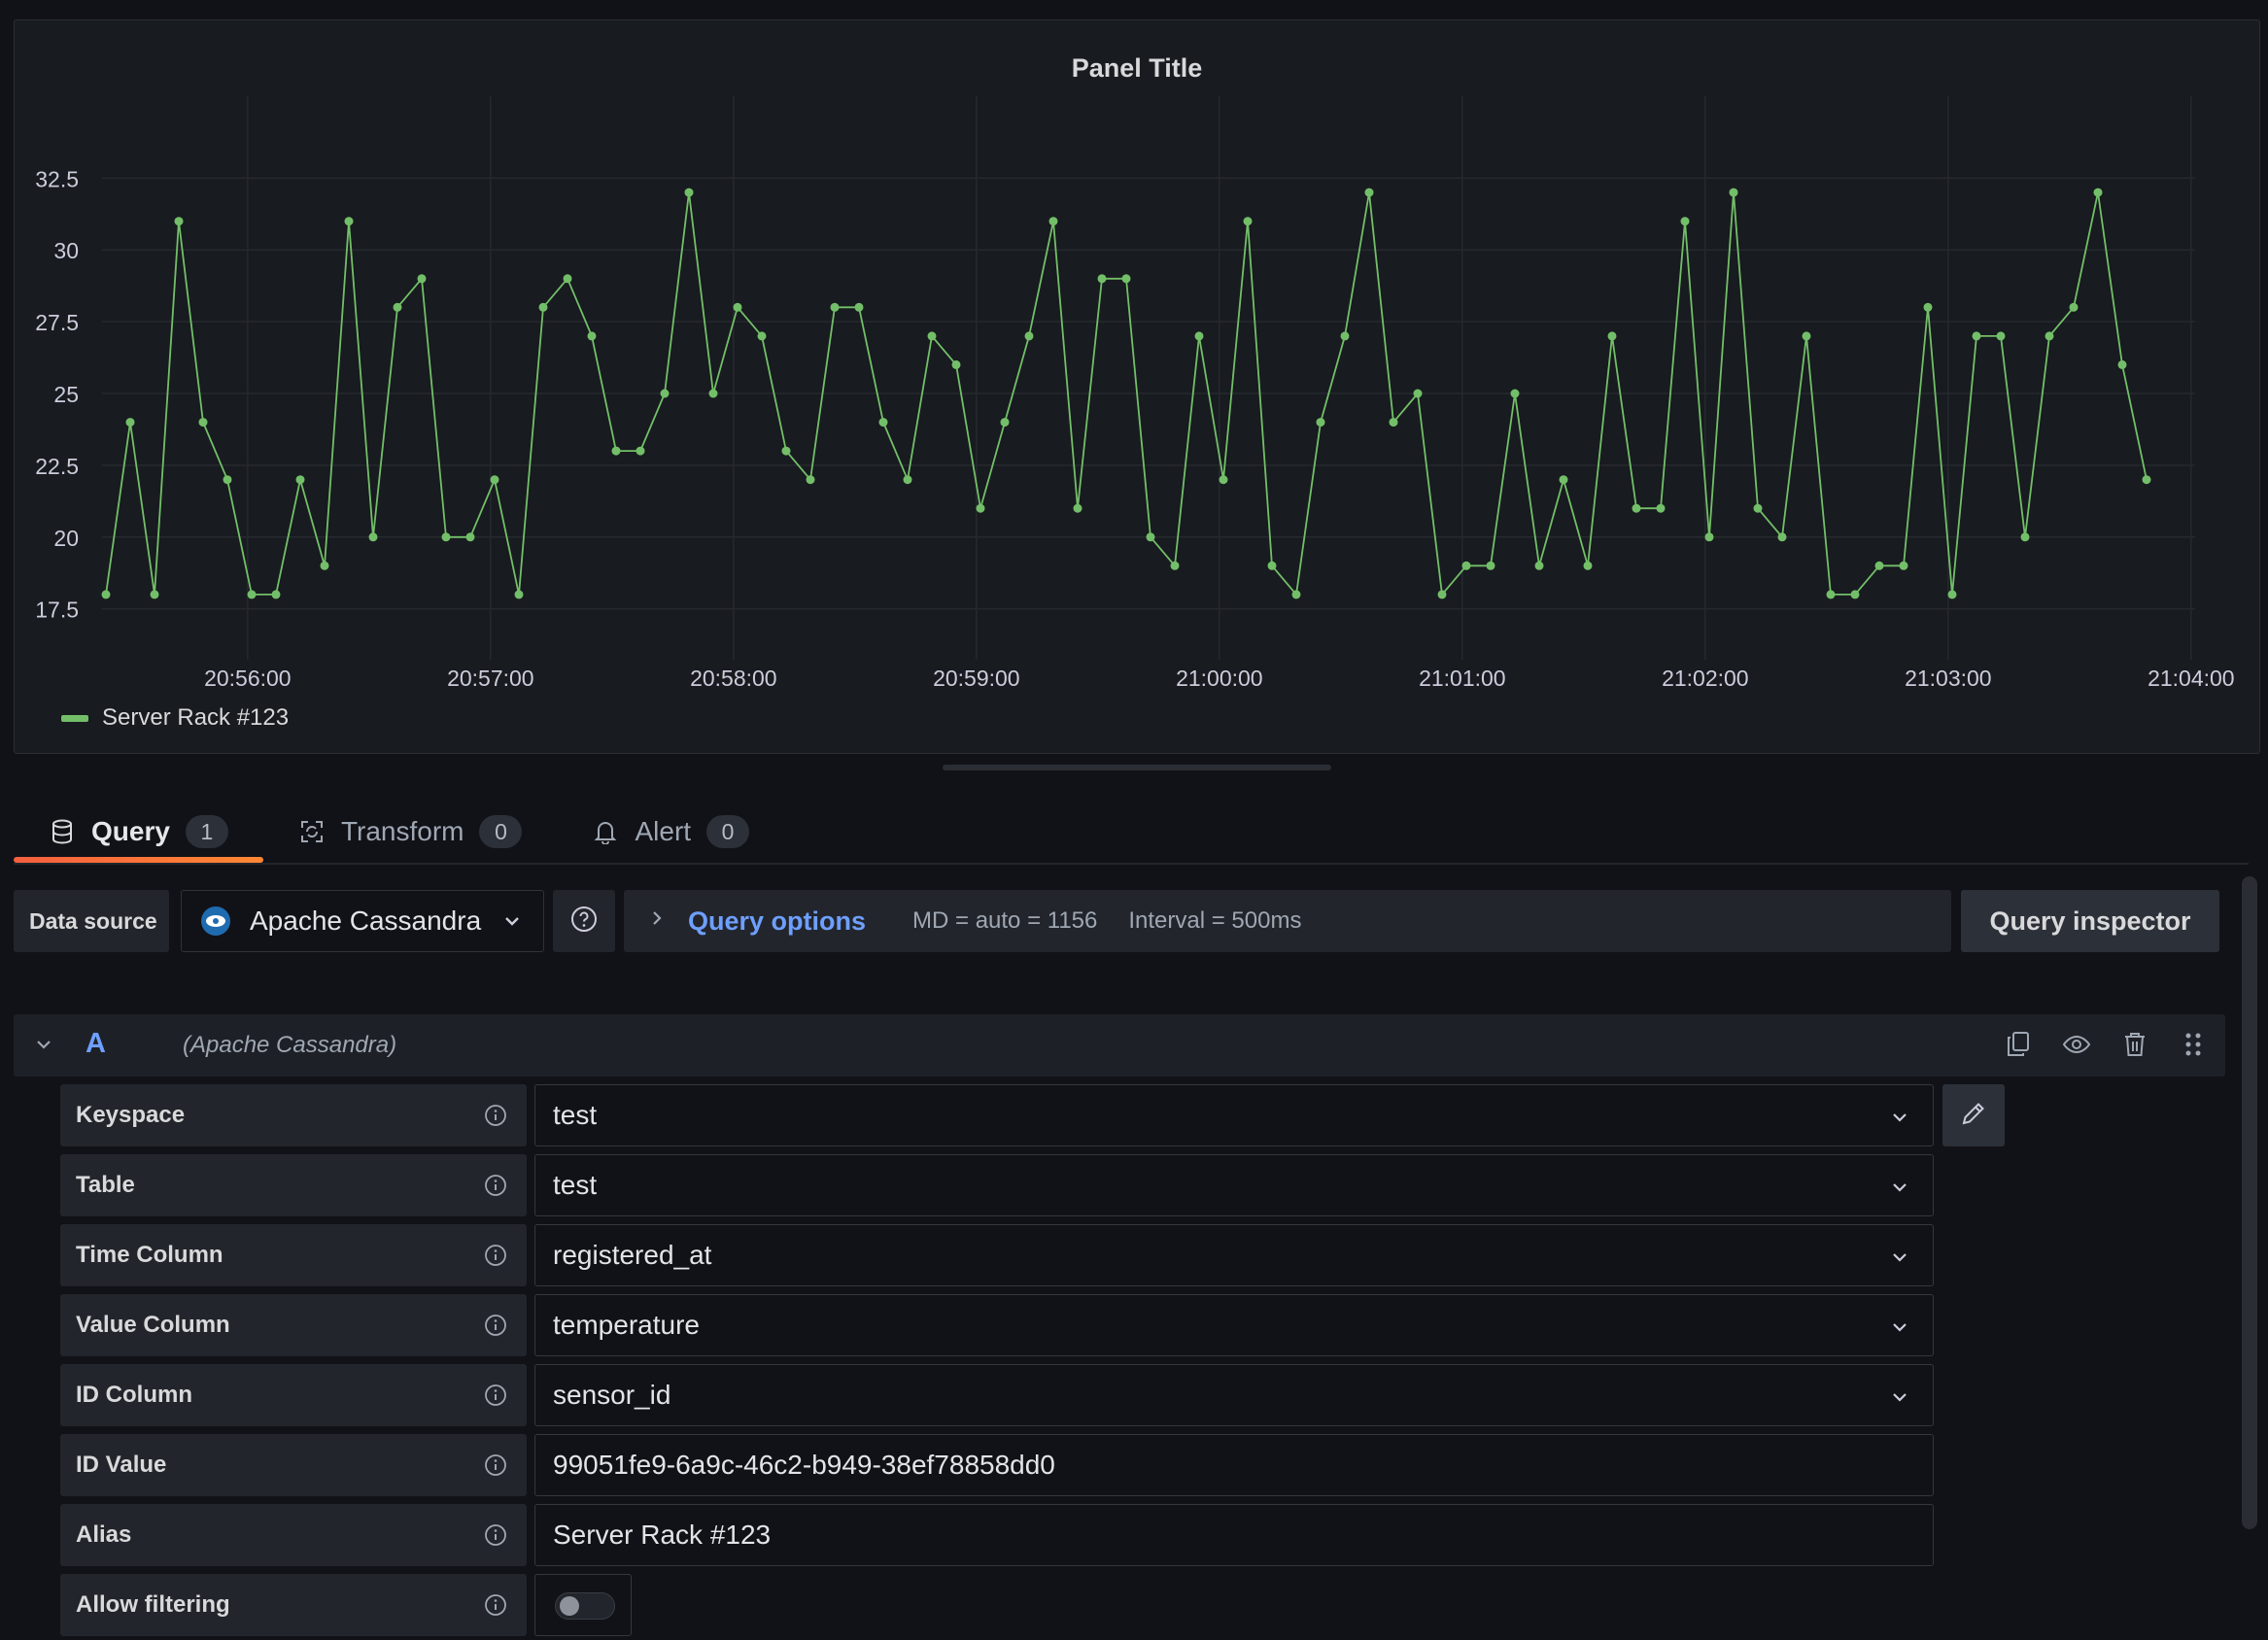  What do you see at coordinates (663, 831) in the screenshot?
I see `tab-label: Alert` at bounding box center [663, 831].